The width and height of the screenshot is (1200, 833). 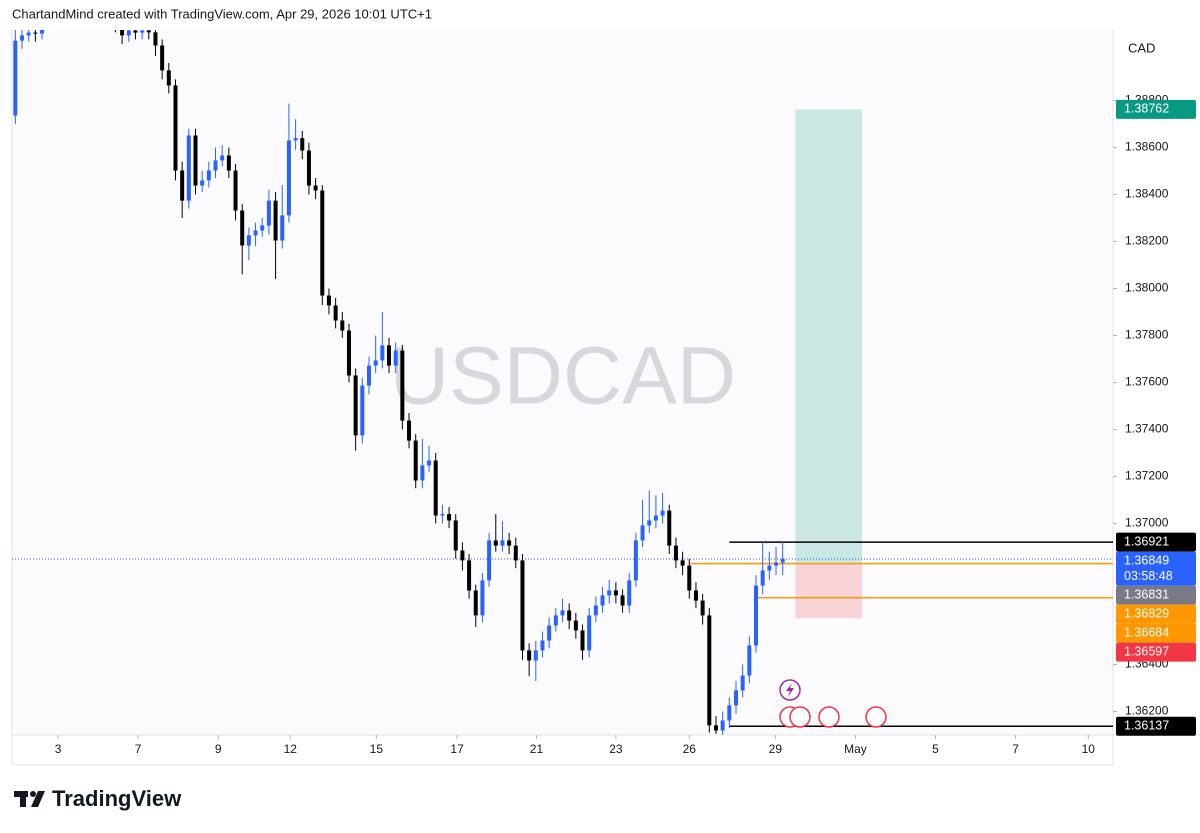 What do you see at coordinates (1146, 109) in the screenshot?
I see `price-label: 1.38762` at bounding box center [1146, 109].